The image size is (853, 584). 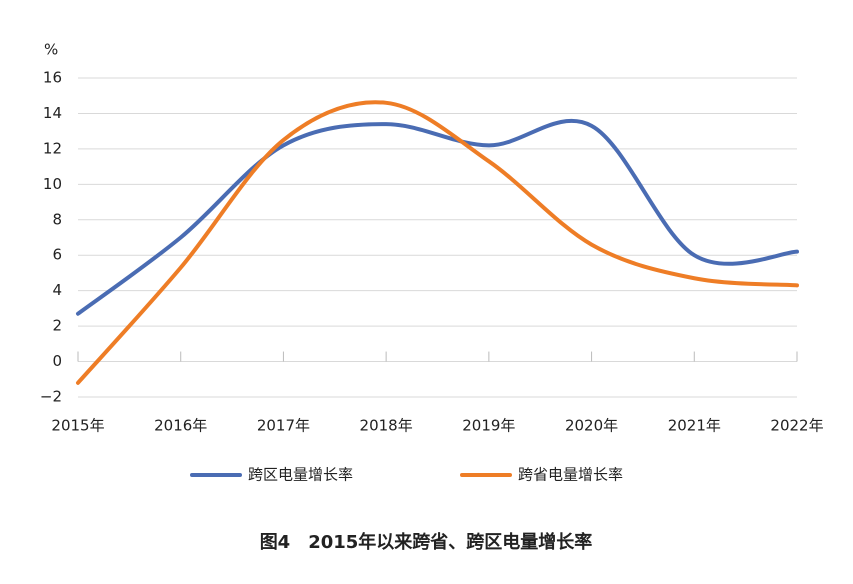 I want to click on x-tick-label: 2020年, so click(x=591, y=426).